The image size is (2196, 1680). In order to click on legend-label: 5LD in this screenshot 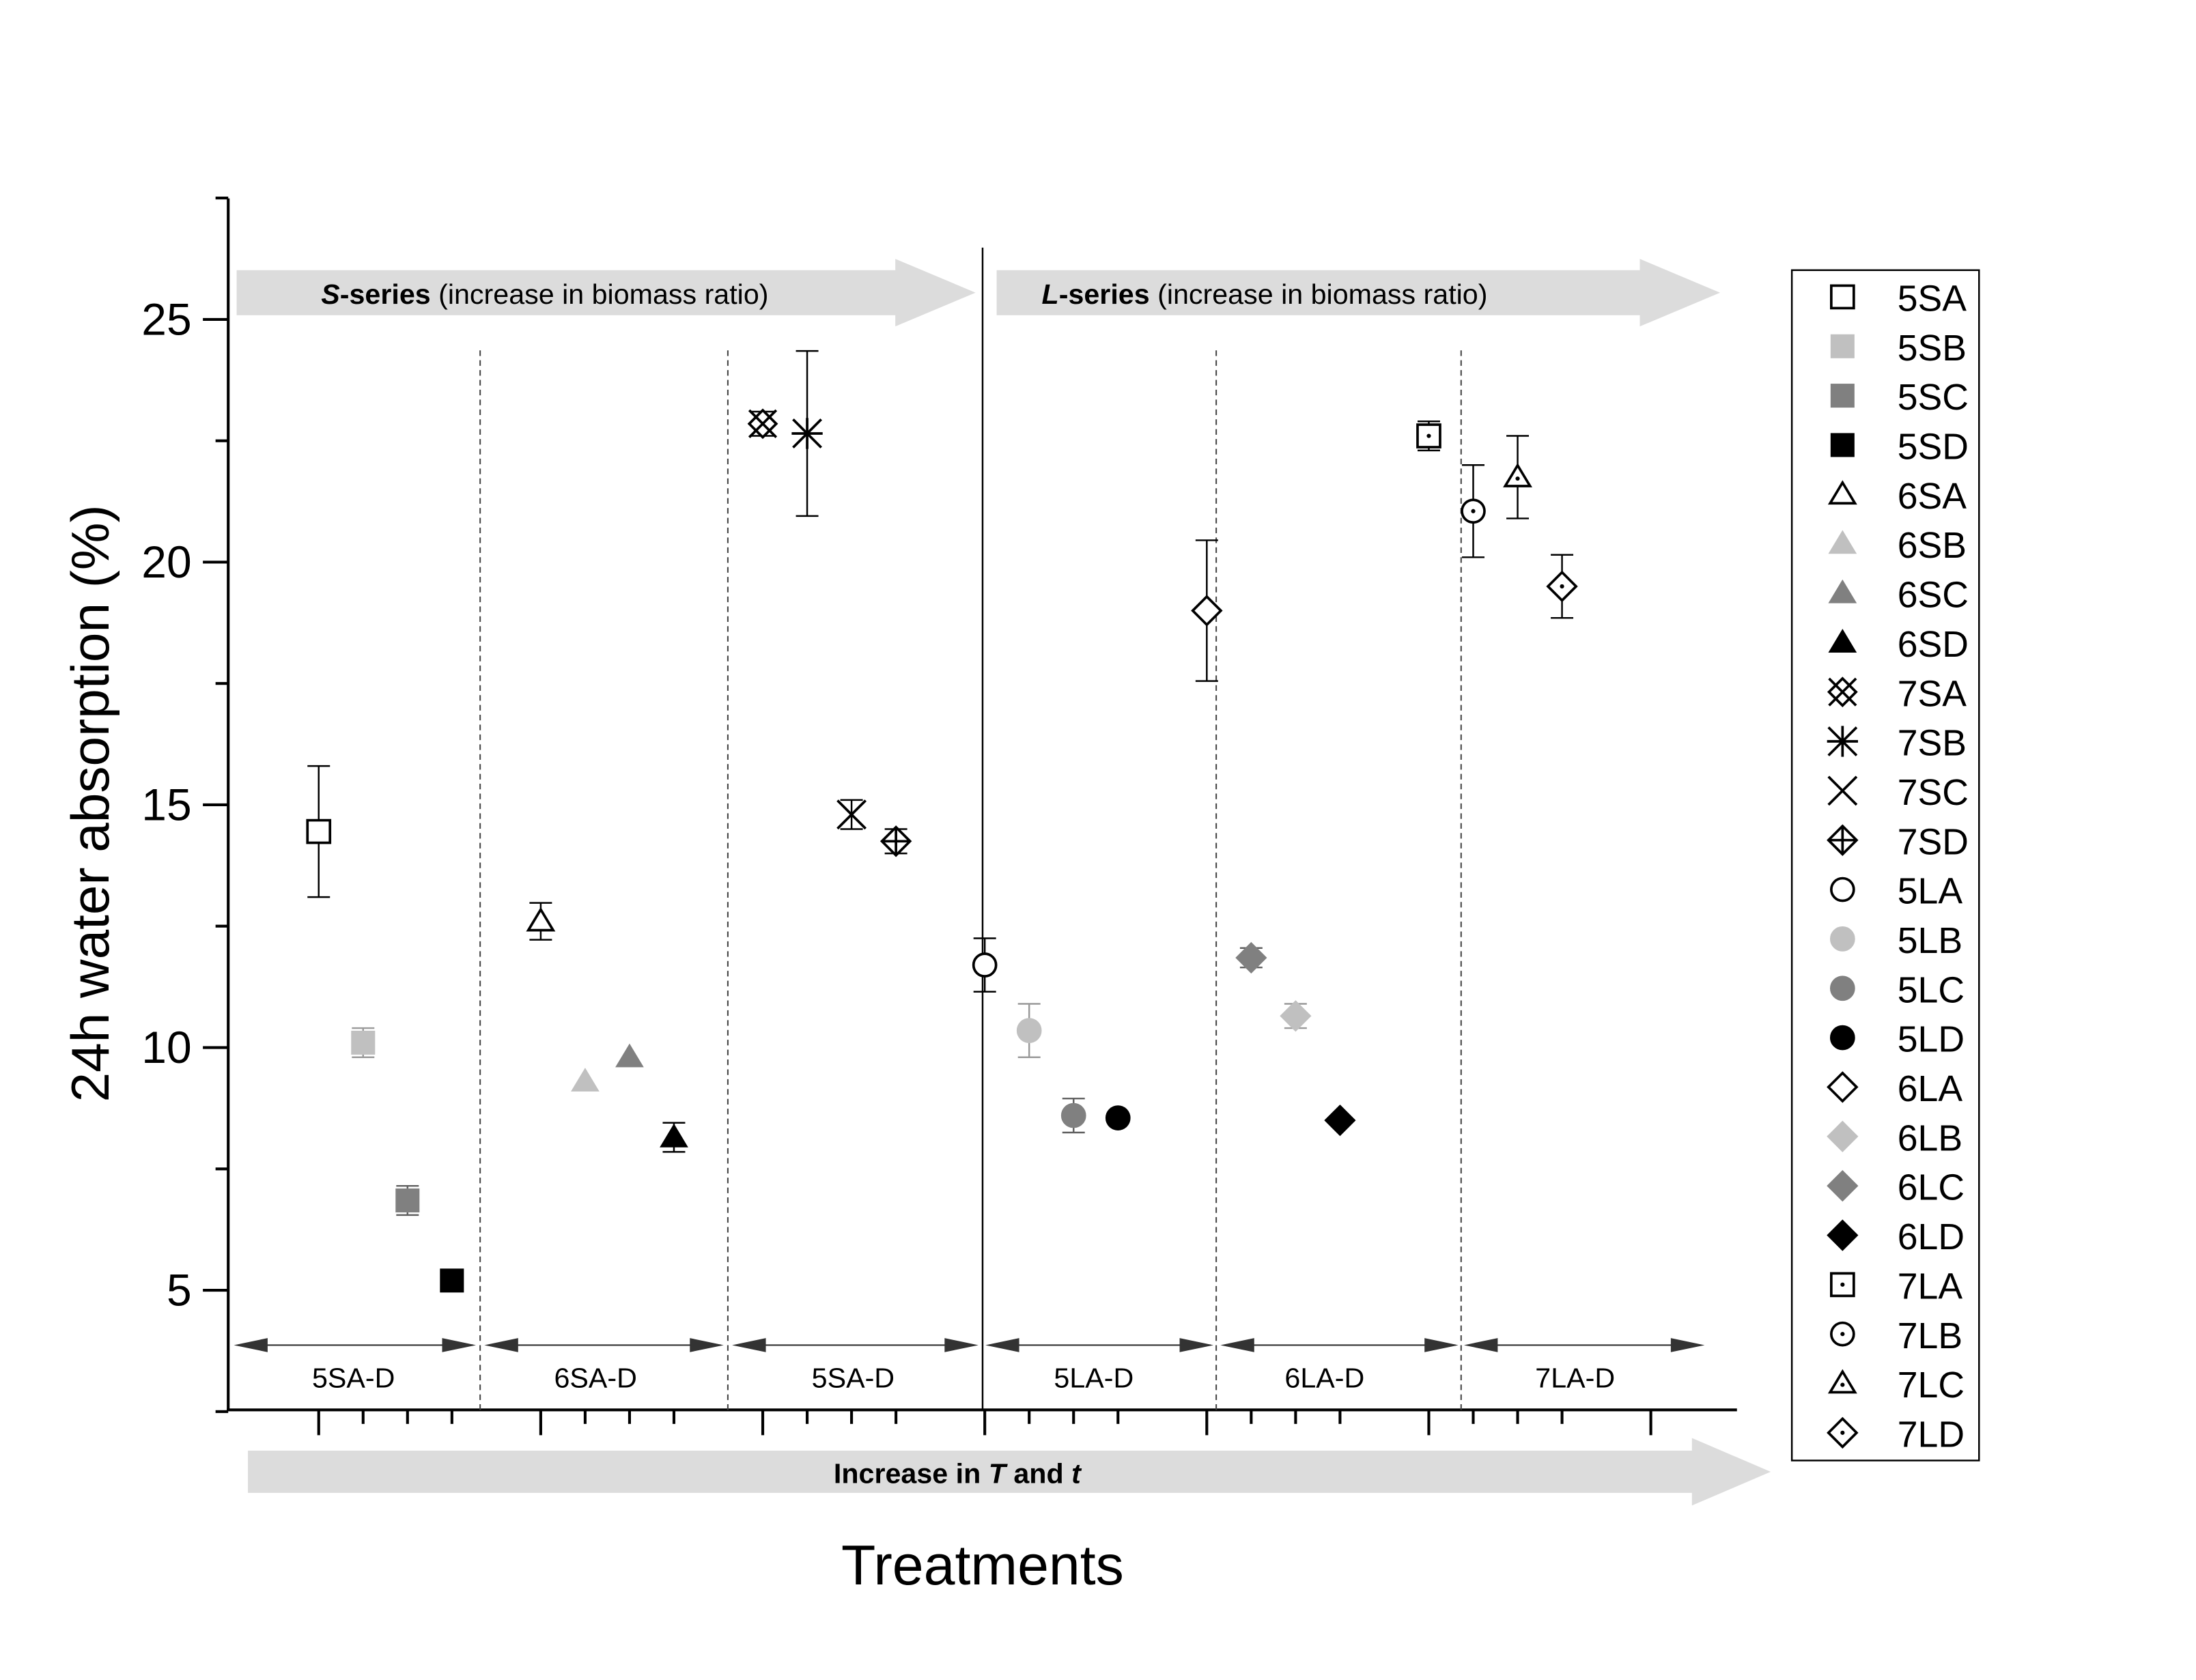, I will do `click(1932, 1039)`.